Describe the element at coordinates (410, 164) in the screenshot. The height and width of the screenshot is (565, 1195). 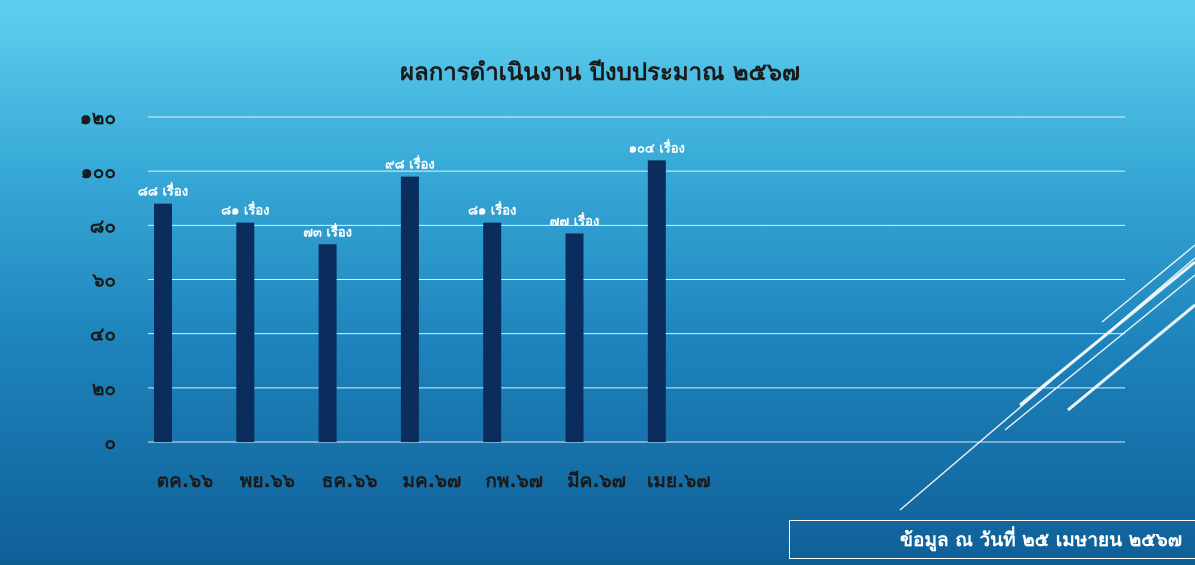
I see `data-label: ๙๘ เรื่อง` at that location.